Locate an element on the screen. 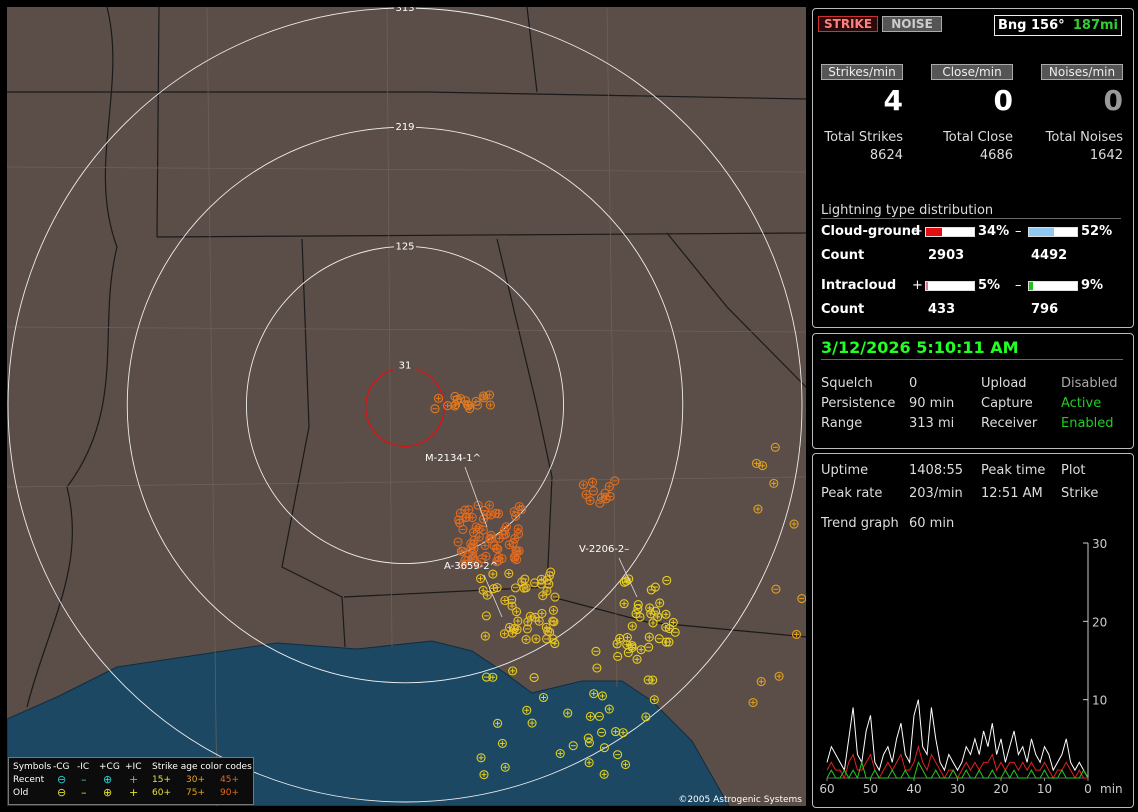  rate-label: Noises/min is located at coordinates (1082, 72).